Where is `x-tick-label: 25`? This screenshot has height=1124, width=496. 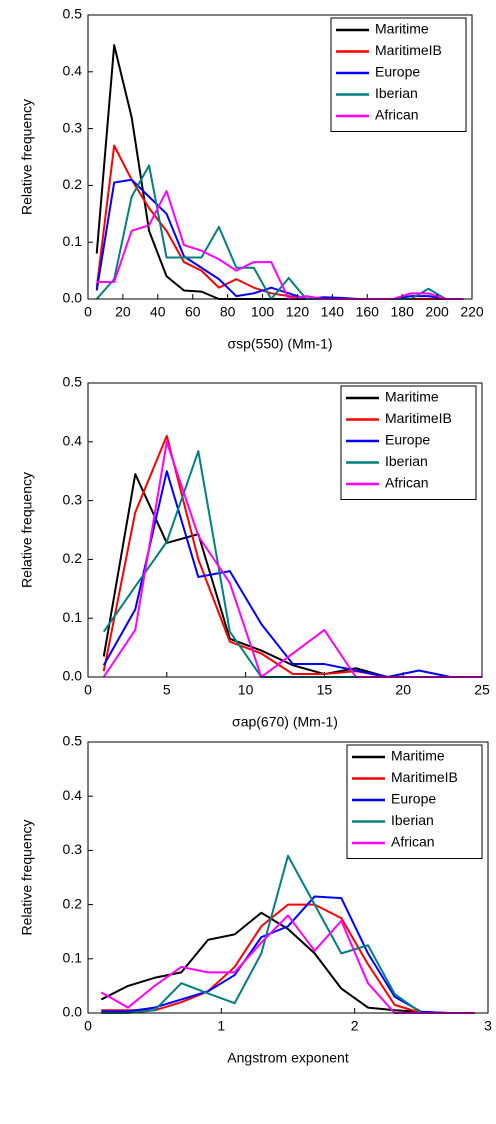
x-tick-label: 25 is located at coordinates (482, 690).